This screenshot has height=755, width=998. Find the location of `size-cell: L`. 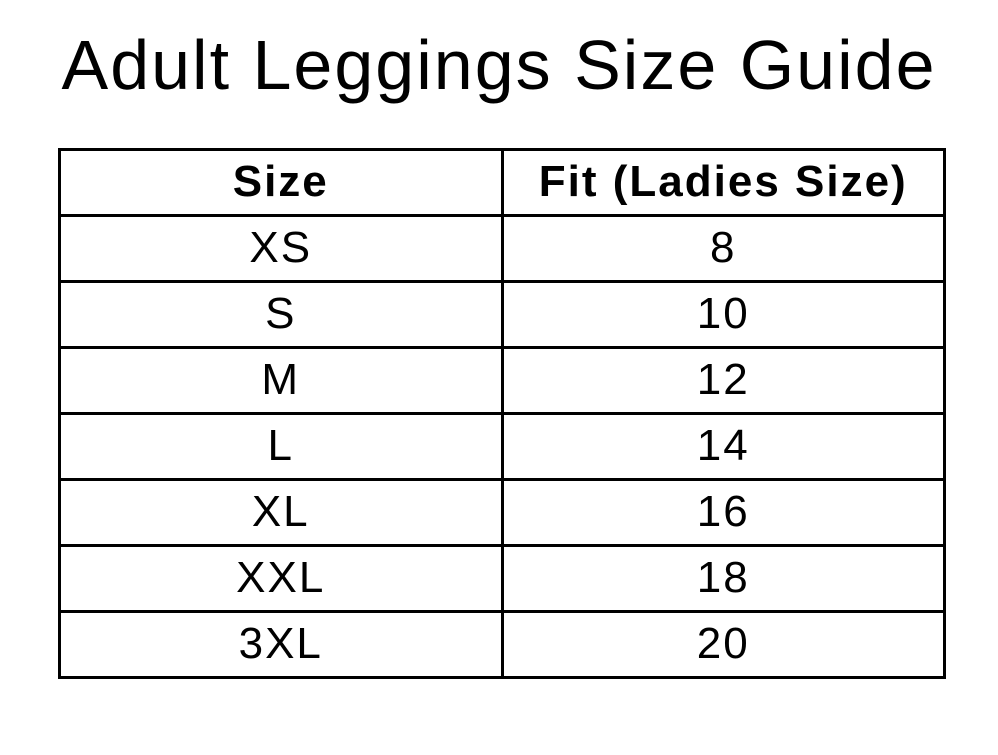

size-cell: L is located at coordinates (281, 446).